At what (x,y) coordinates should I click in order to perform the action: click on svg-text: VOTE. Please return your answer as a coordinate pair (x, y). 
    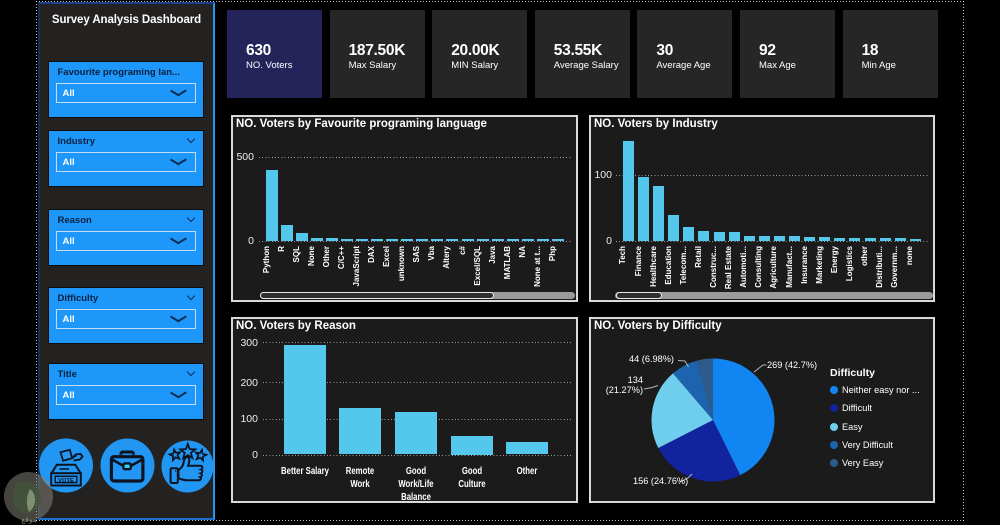
    Looking at the image, I should click on (66, 481).